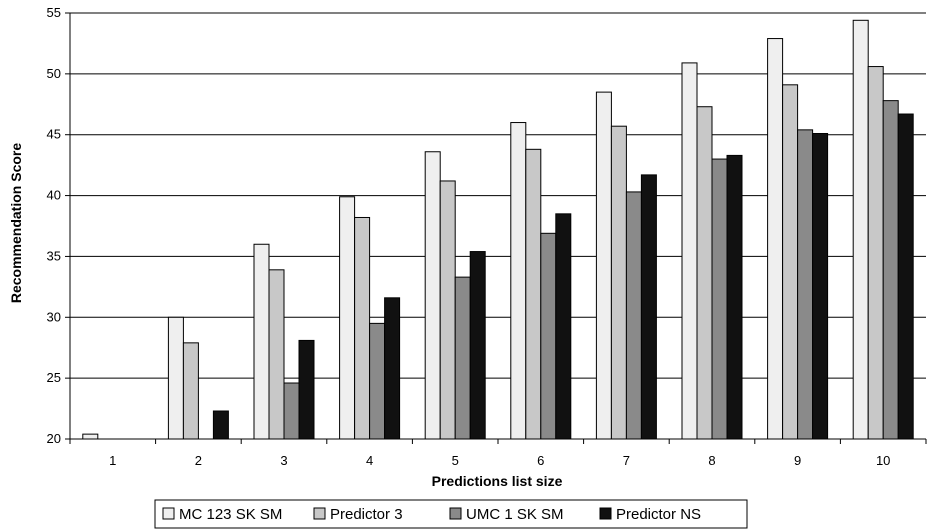 The width and height of the screenshot is (928, 531). Describe the element at coordinates (198, 460) in the screenshot. I see `x-tick-label: 2` at that location.